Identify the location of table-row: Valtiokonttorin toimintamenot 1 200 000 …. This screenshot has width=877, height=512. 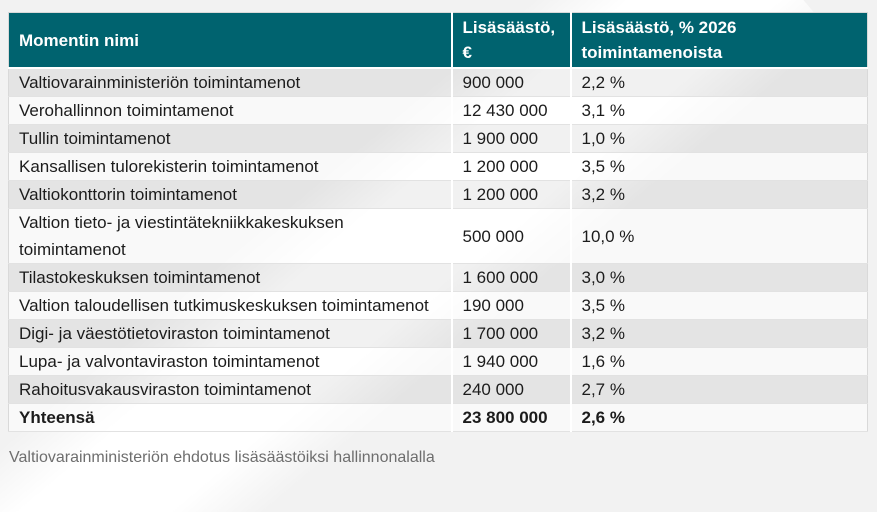
(438, 194).